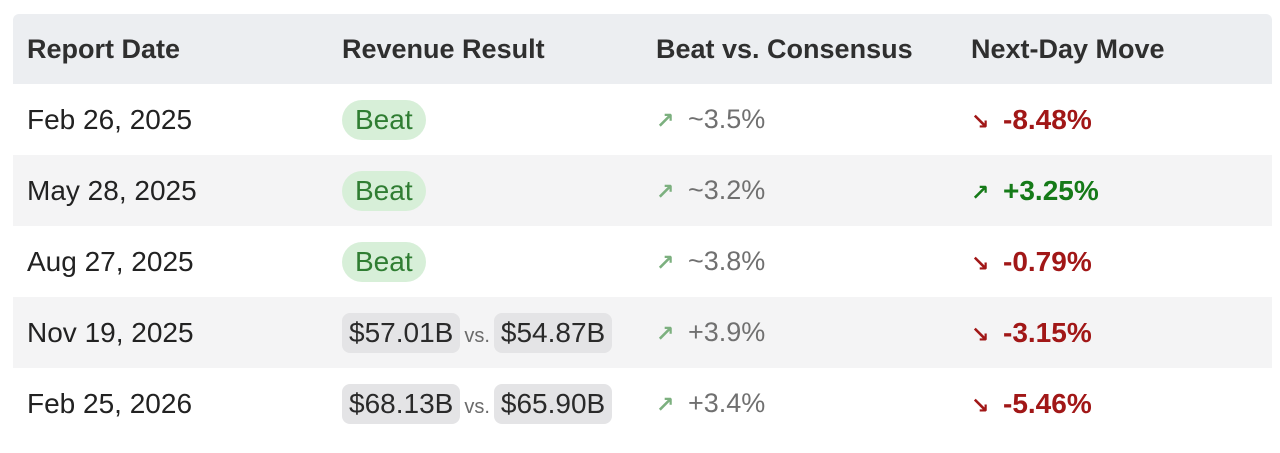 The image size is (1280, 453). Describe the element at coordinates (813, 332) in the screenshot. I see `beat-vs-consensus: ↗ +3.9%` at that location.